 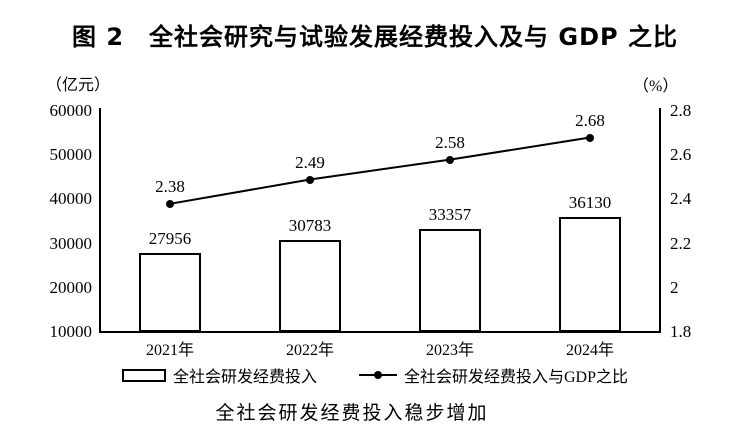 I want to click on left-axis-tick-label: 20000, so click(x=71, y=287).